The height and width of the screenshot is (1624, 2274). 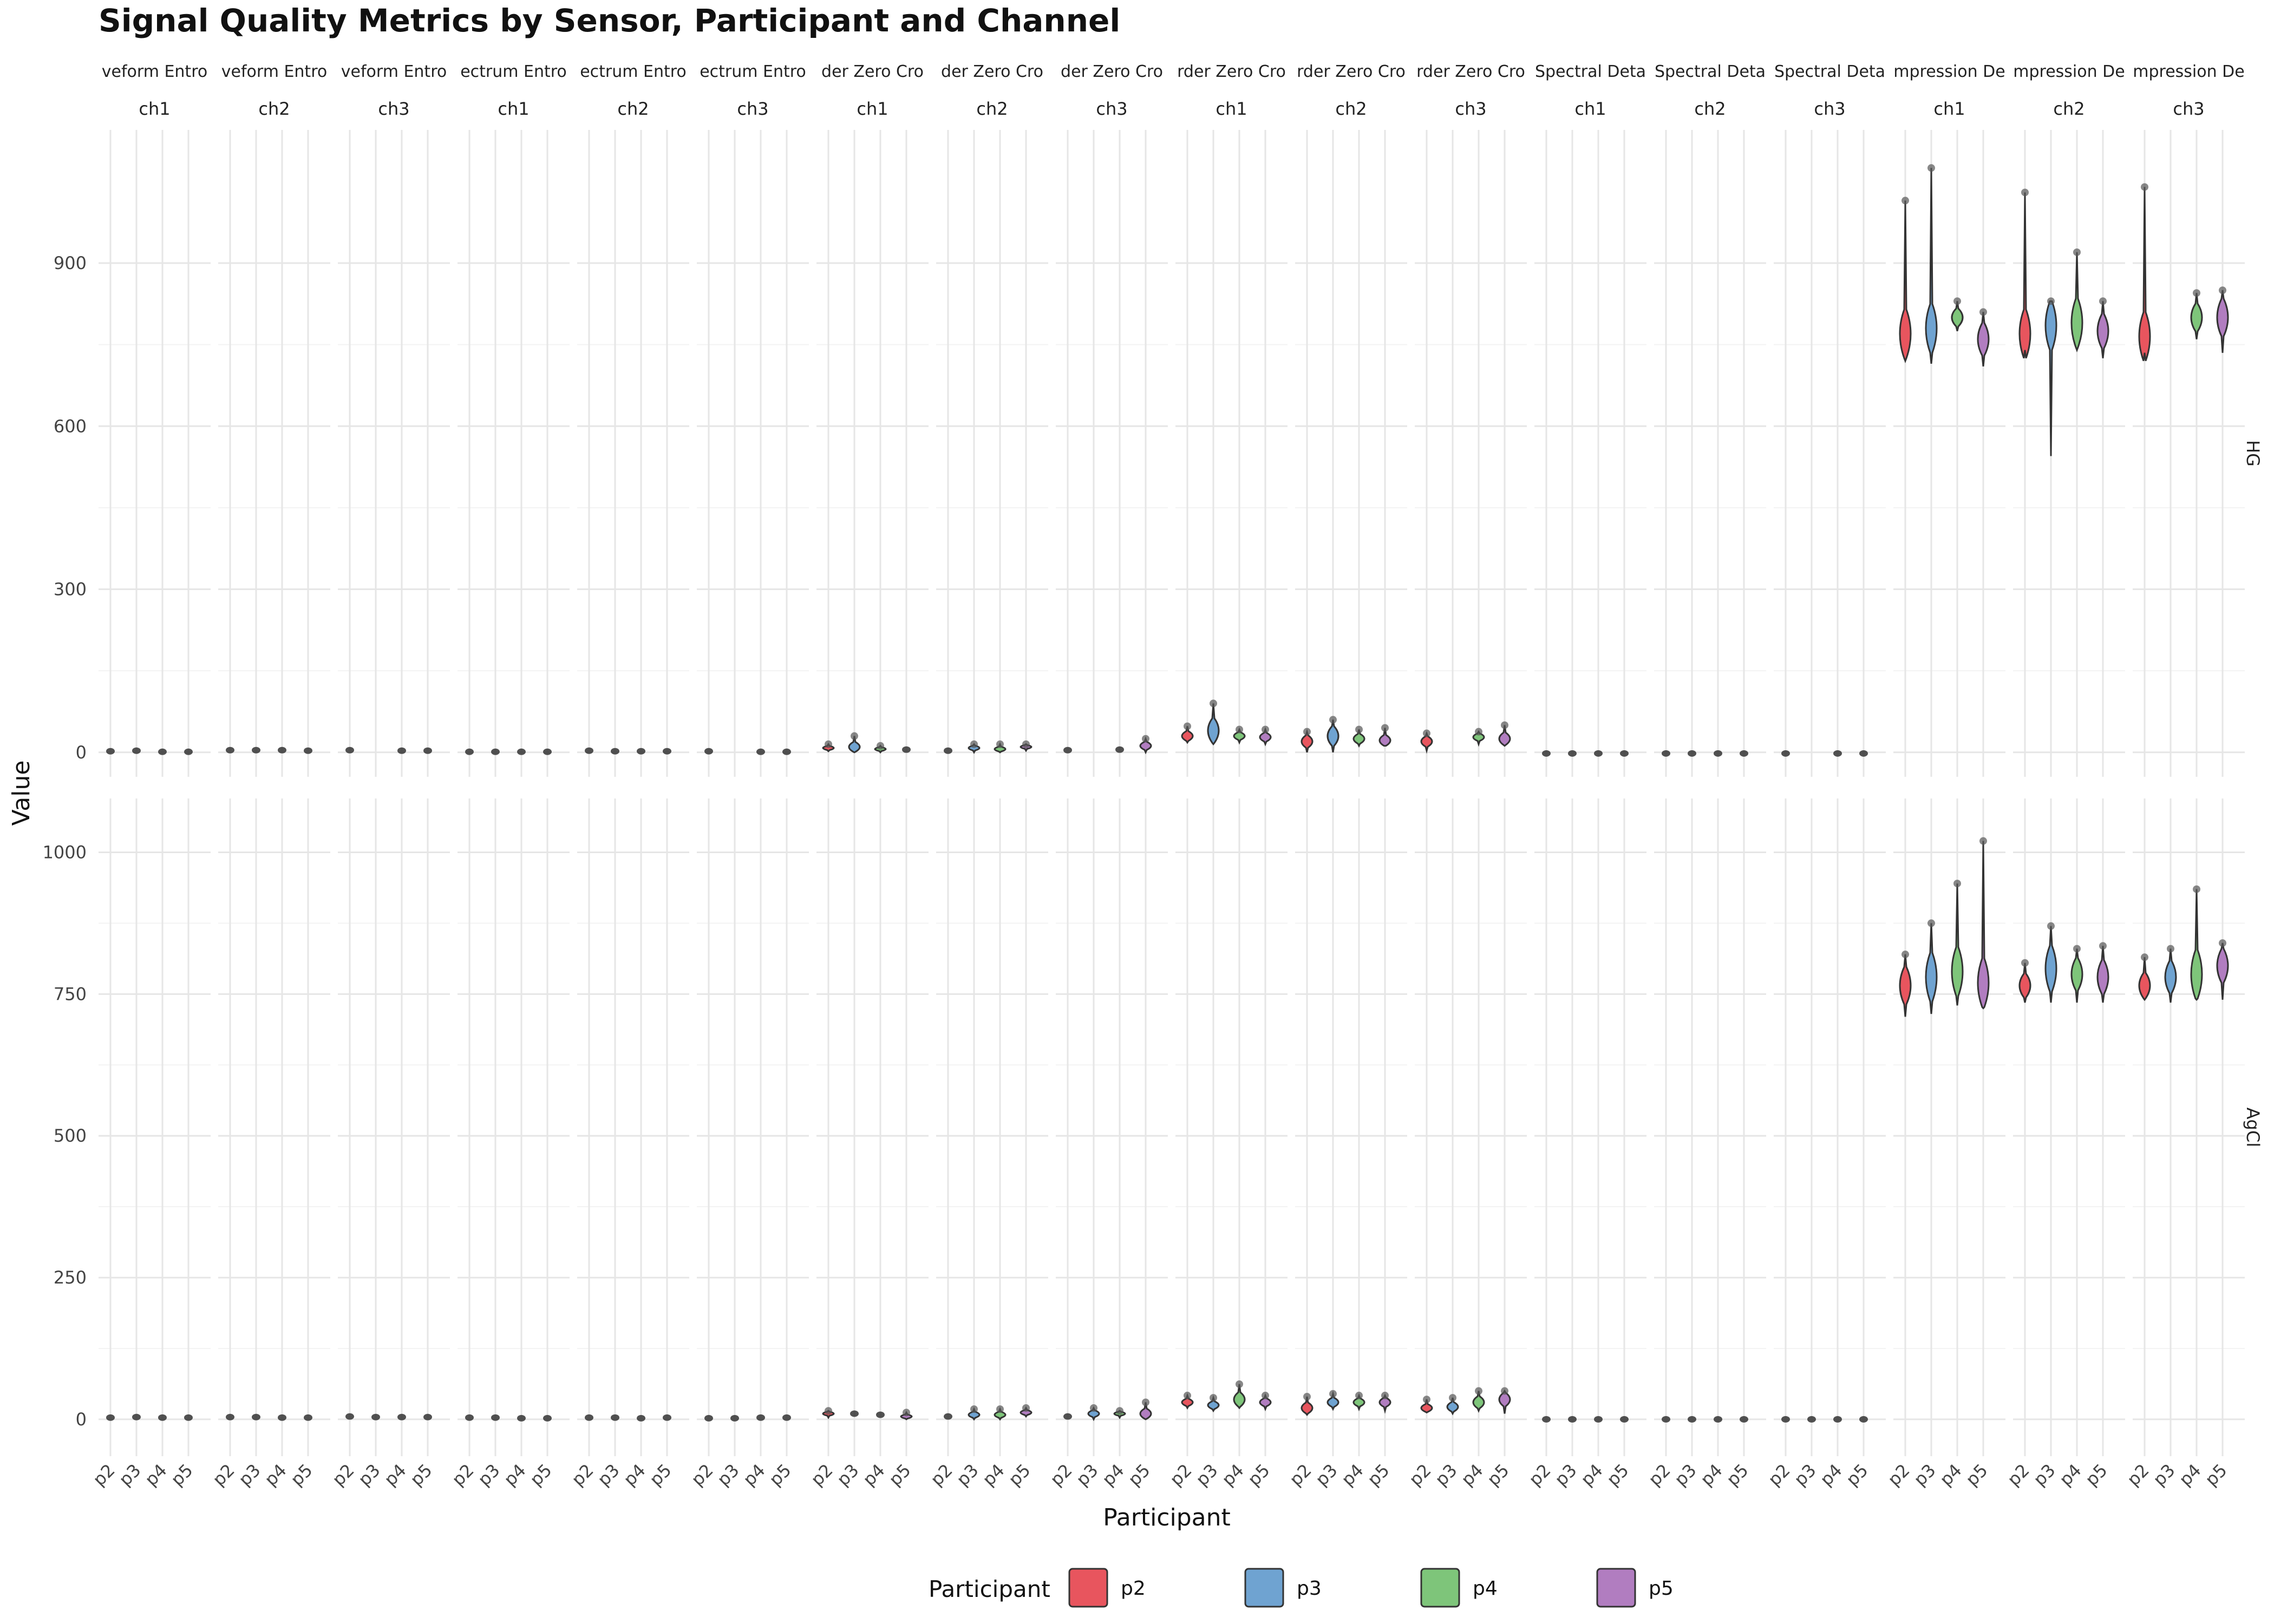 What do you see at coordinates (82, 1419) in the screenshot?
I see `y-tick-label: 0` at bounding box center [82, 1419].